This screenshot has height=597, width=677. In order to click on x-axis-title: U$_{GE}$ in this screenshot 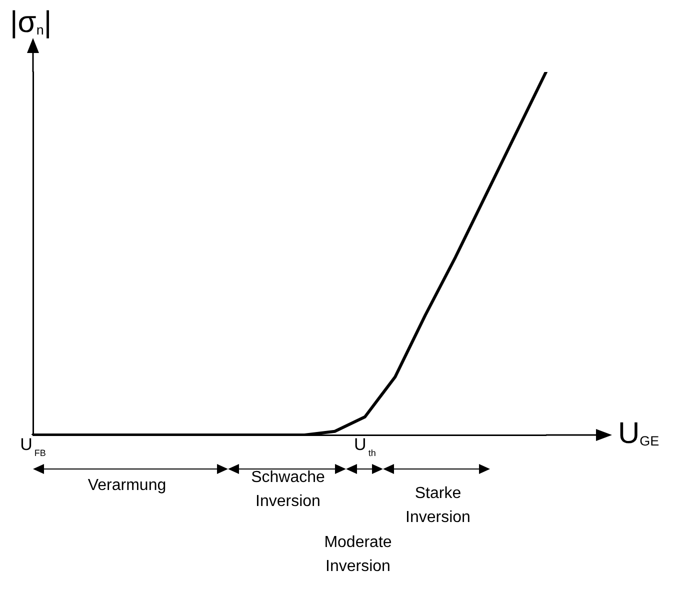, I will do `click(639, 433)`.